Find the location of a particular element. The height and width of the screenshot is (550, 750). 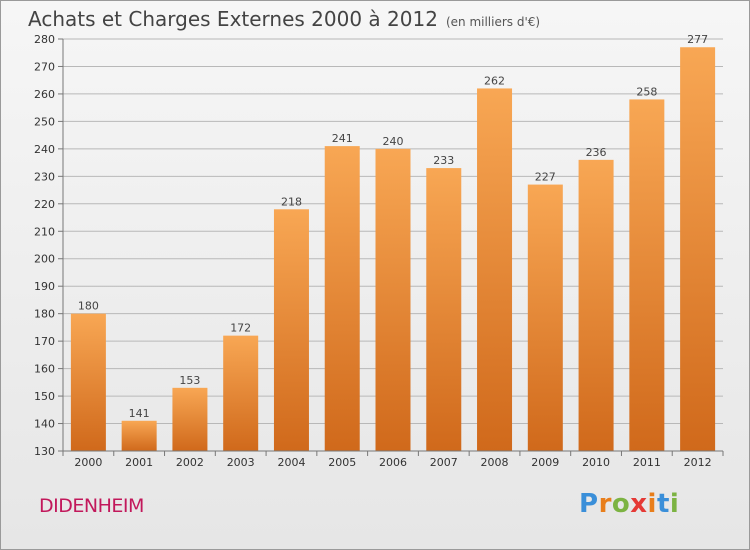

bar-2001 is located at coordinates (139, 435).